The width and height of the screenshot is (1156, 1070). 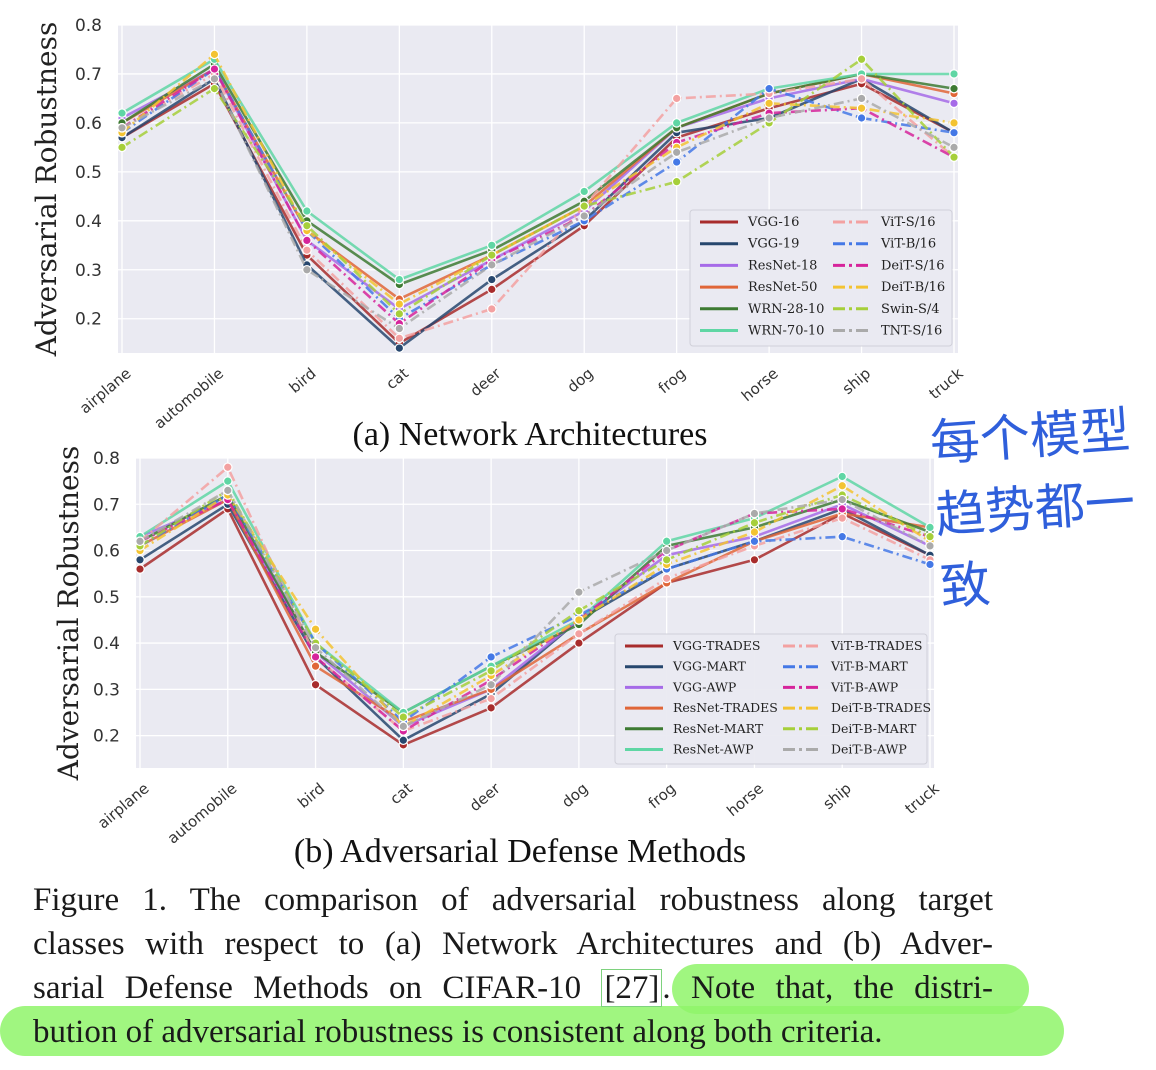 I want to click on x-tick-label: truck, so click(x=946, y=383).